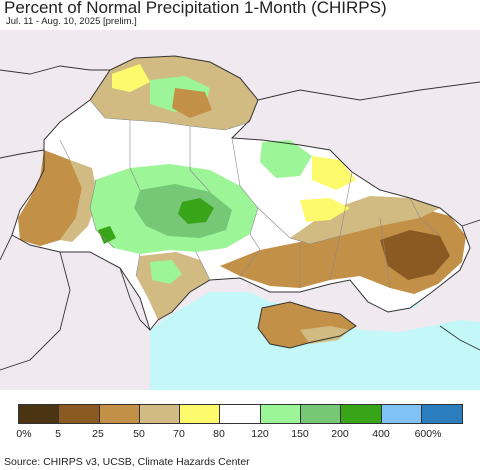 This screenshot has height=470, width=480. What do you see at coordinates (50, 198) in the screenshot?
I see `west-dry-band` at bounding box center [50, 198].